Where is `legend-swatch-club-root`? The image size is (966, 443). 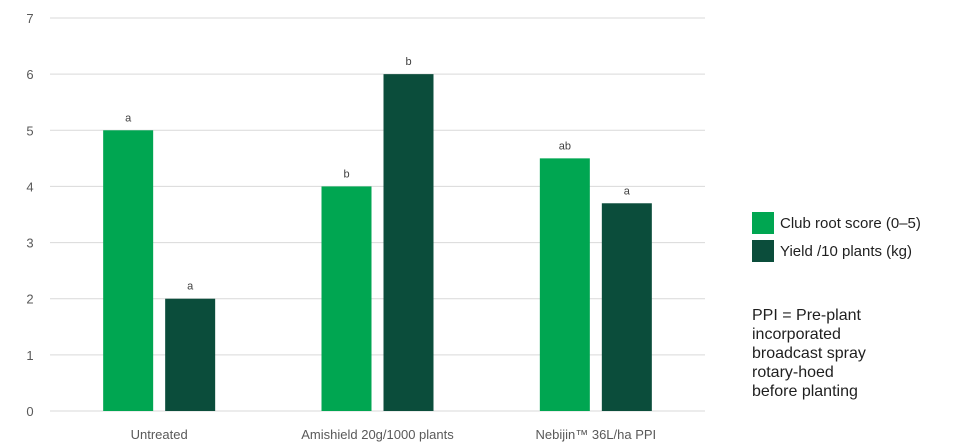
legend-swatch-club-root is located at coordinates (763, 223).